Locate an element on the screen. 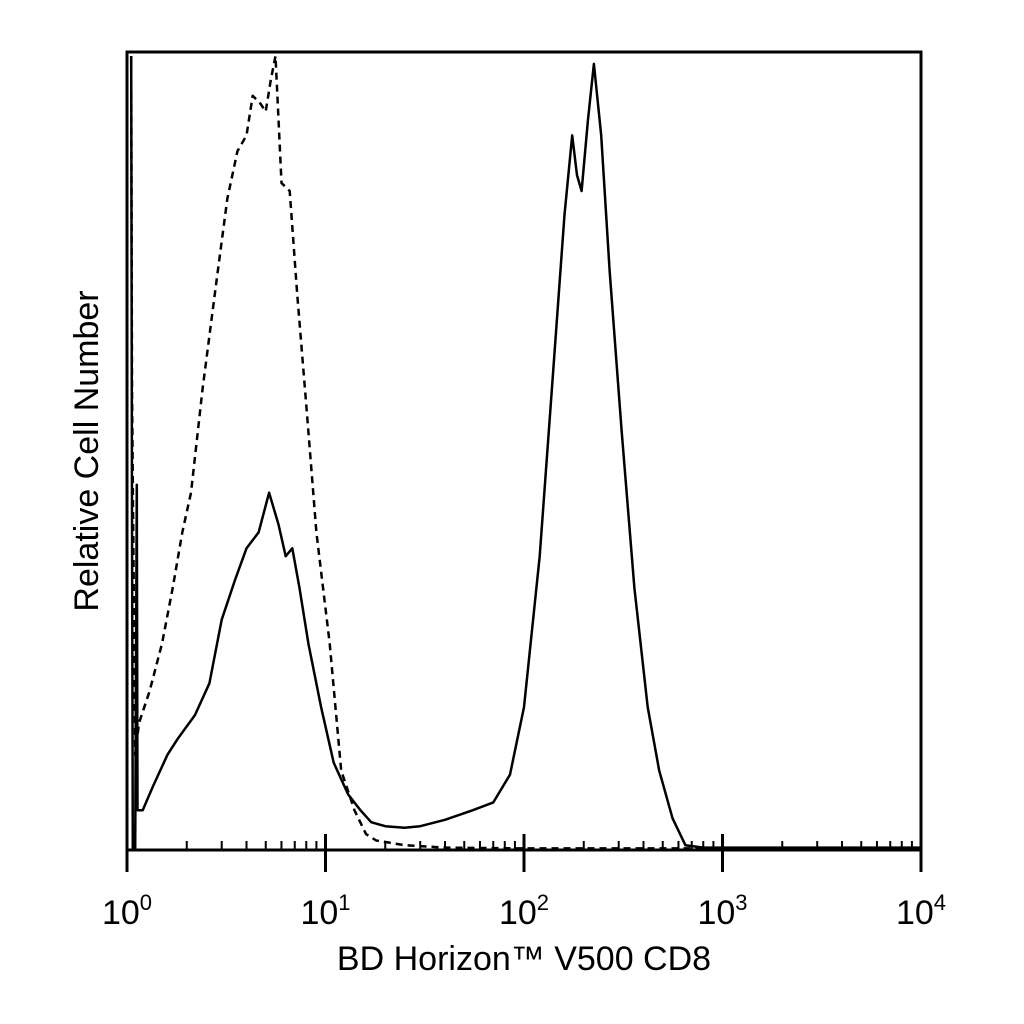  y-axis-label: Relative Cell Number is located at coordinates (87, 450).